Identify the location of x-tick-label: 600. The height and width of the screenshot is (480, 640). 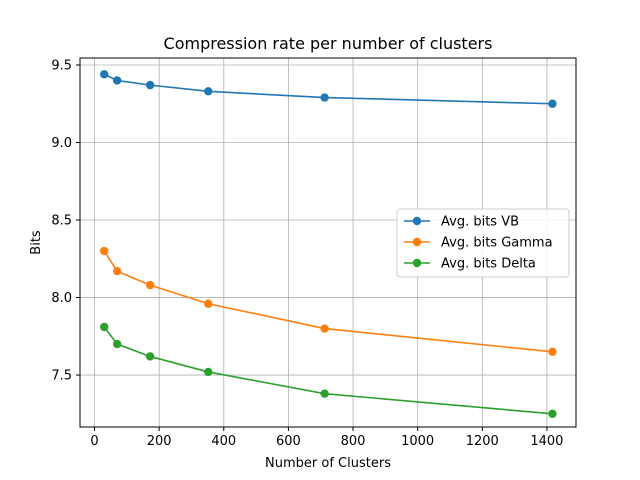
(288, 441).